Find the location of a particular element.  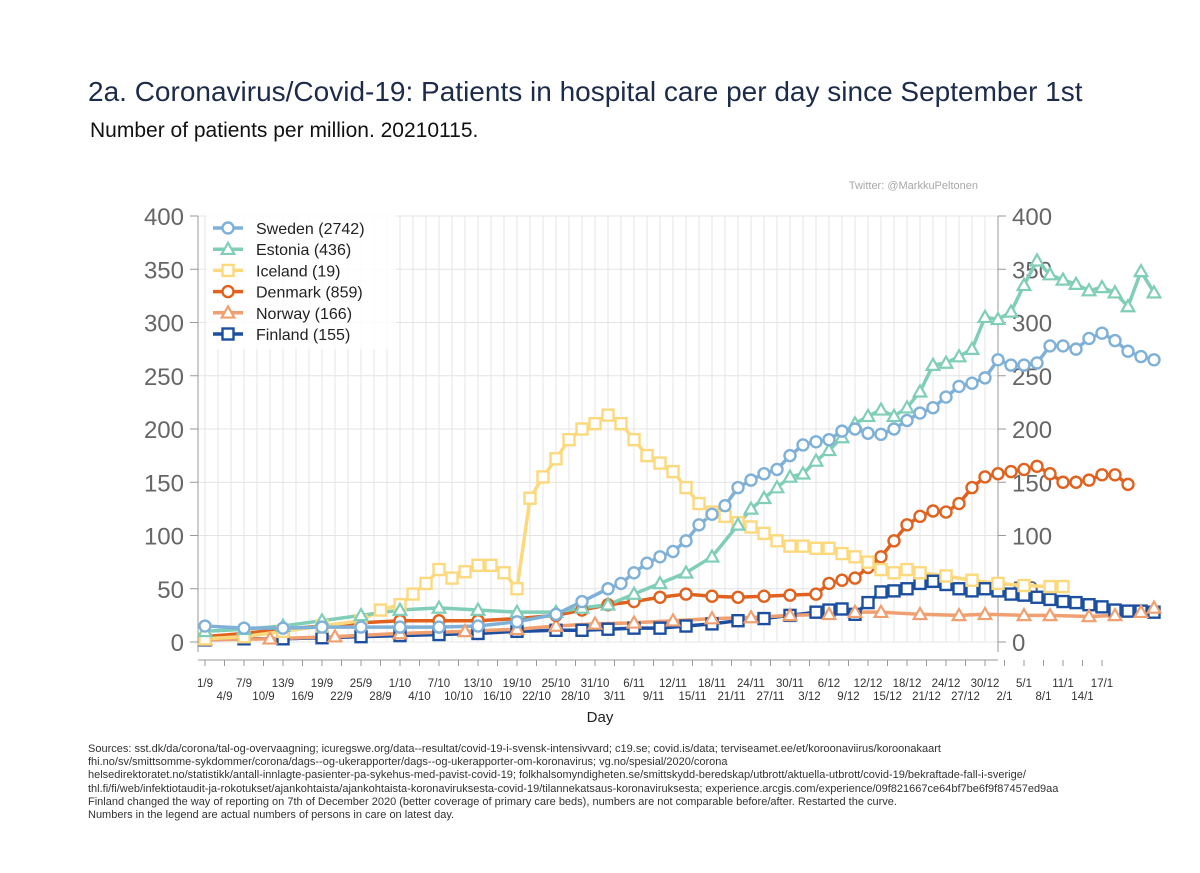

x-tick-label: 25/10 is located at coordinates (556, 684).